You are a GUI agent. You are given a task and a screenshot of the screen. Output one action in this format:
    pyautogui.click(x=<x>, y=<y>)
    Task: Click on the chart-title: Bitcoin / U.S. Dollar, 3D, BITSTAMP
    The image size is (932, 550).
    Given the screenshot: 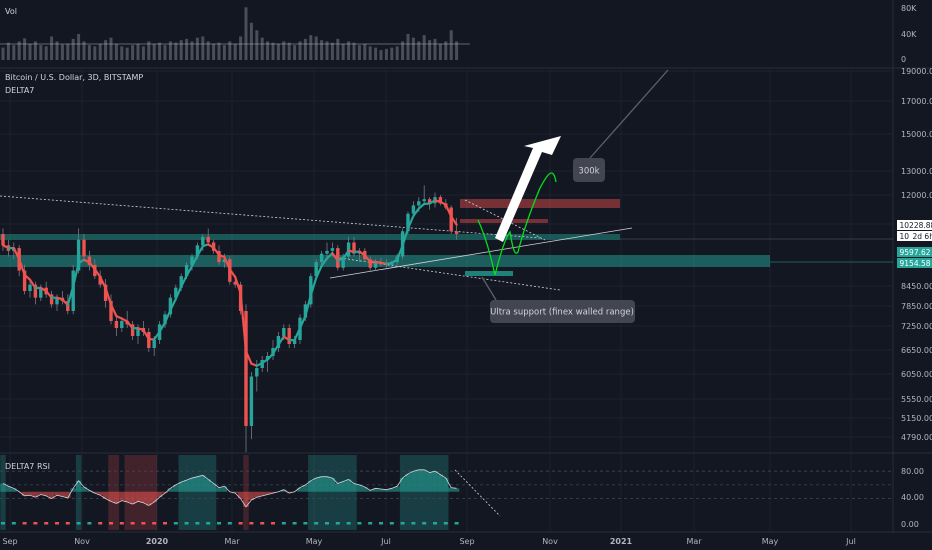 What is the action you would take?
    pyautogui.click(x=74, y=77)
    